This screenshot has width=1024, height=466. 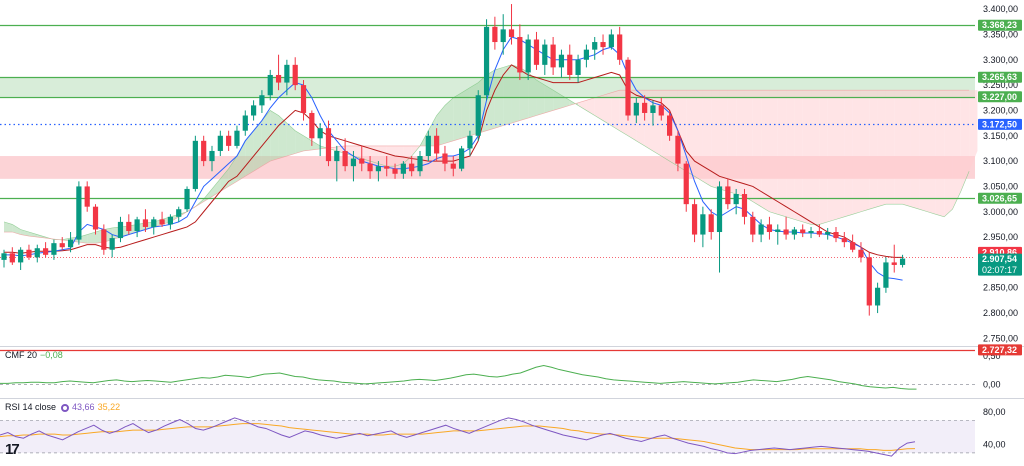 I want to click on price-countdown-label: 02:07:17, so click(x=999, y=270).